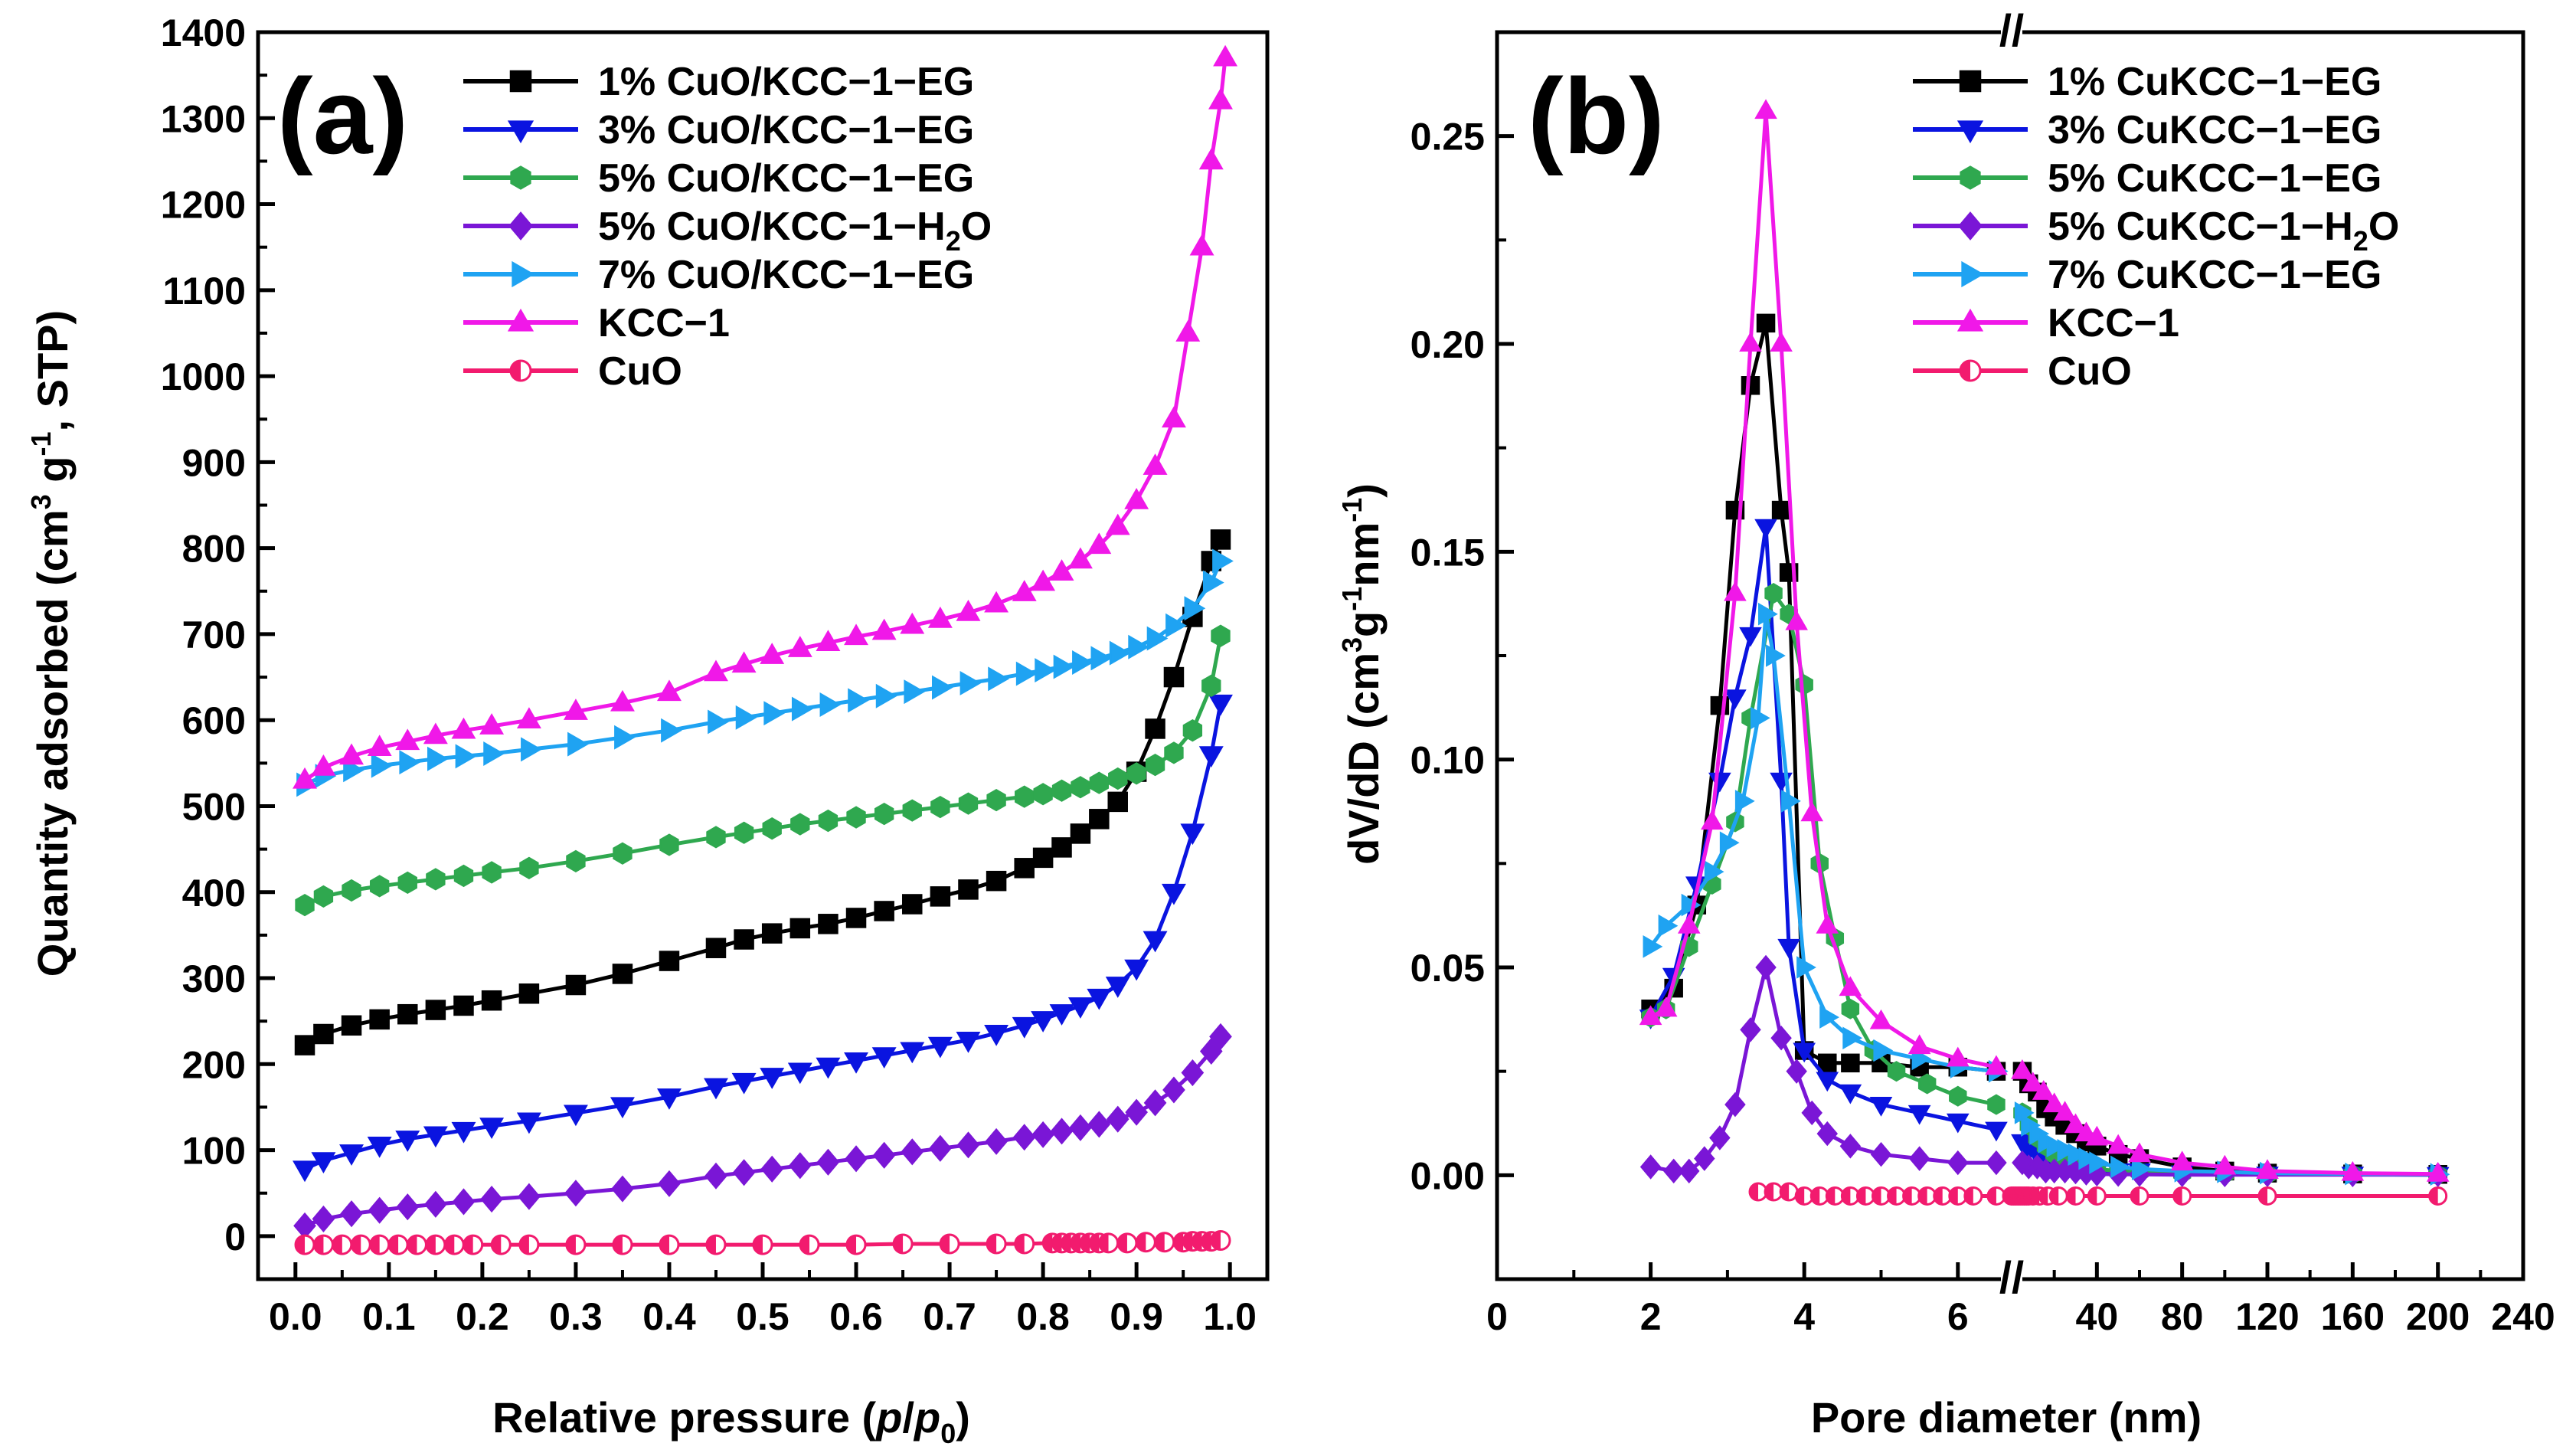  Describe the element at coordinates (731, 1421) in the screenshot. I see `panel-a-xlabel: Relative pressure (p/p0)` at that location.